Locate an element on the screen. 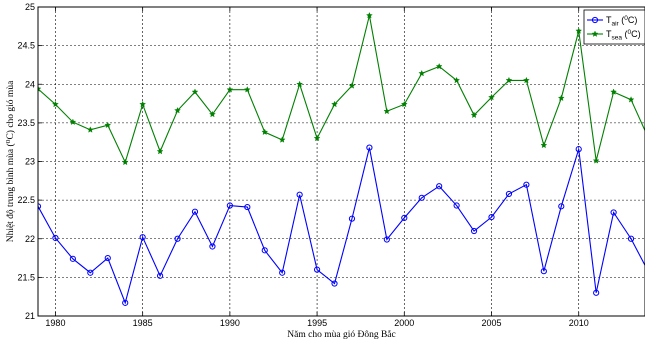 This screenshot has width=645, height=340. y-tick-label: 25 is located at coordinates (30, 7).